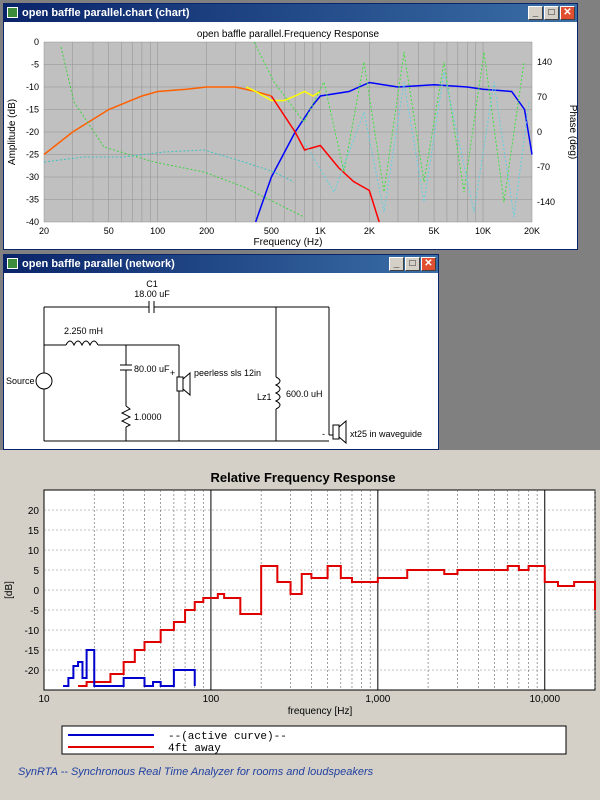  I want to click on chart-x-tick-label: 100, so click(157, 231).